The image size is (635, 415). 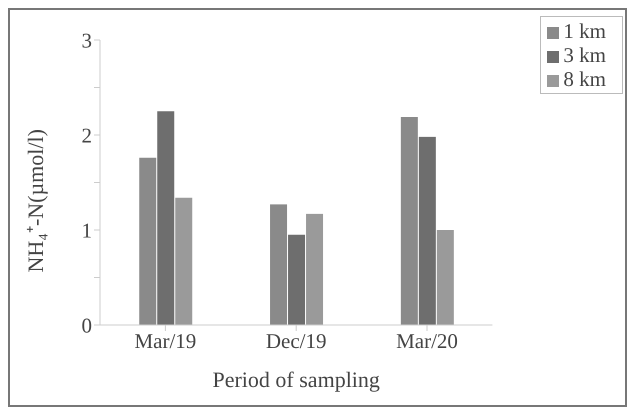 I want to click on y-axis-title: NH₄⁺-N(µmol/l), so click(x=35, y=200).